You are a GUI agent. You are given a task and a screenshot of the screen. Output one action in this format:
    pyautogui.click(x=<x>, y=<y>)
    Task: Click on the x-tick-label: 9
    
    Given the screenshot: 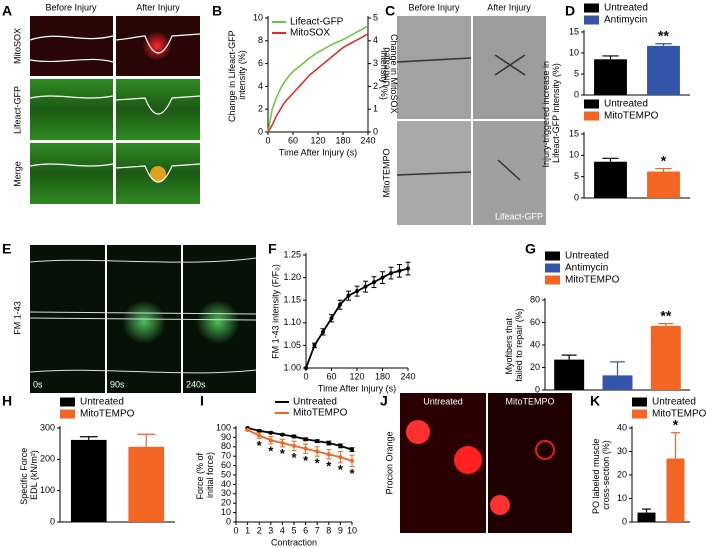 What is the action you would take?
    pyautogui.click(x=340, y=530)
    